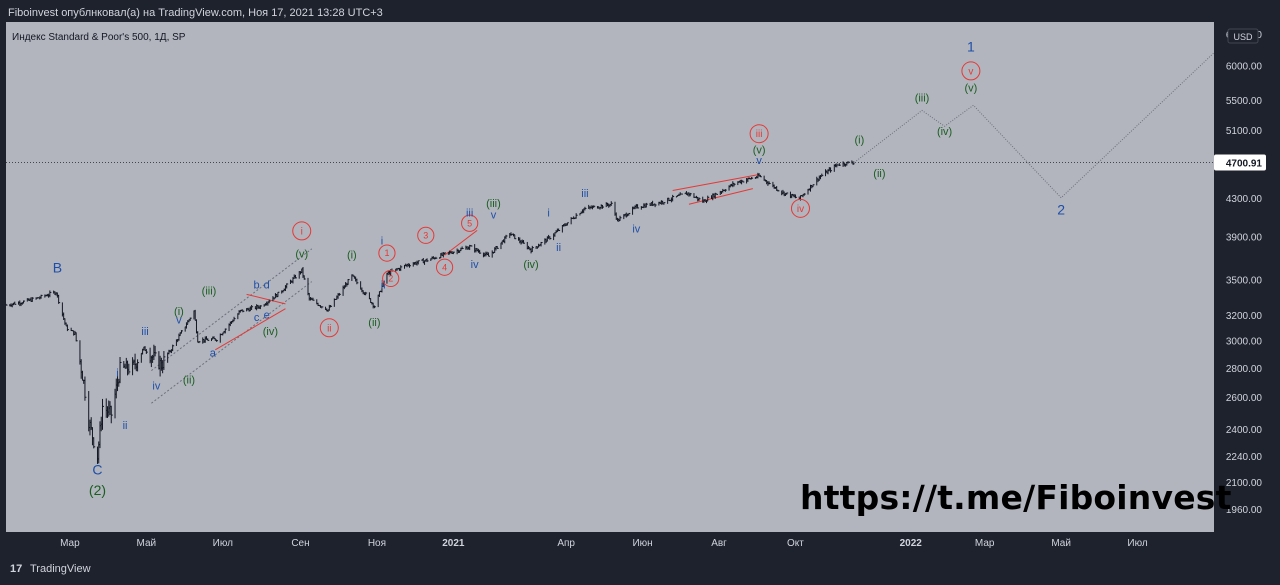 This screenshot has height=585, width=1280. I want to click on time-tick-label: Ноя, so click(377, 543).